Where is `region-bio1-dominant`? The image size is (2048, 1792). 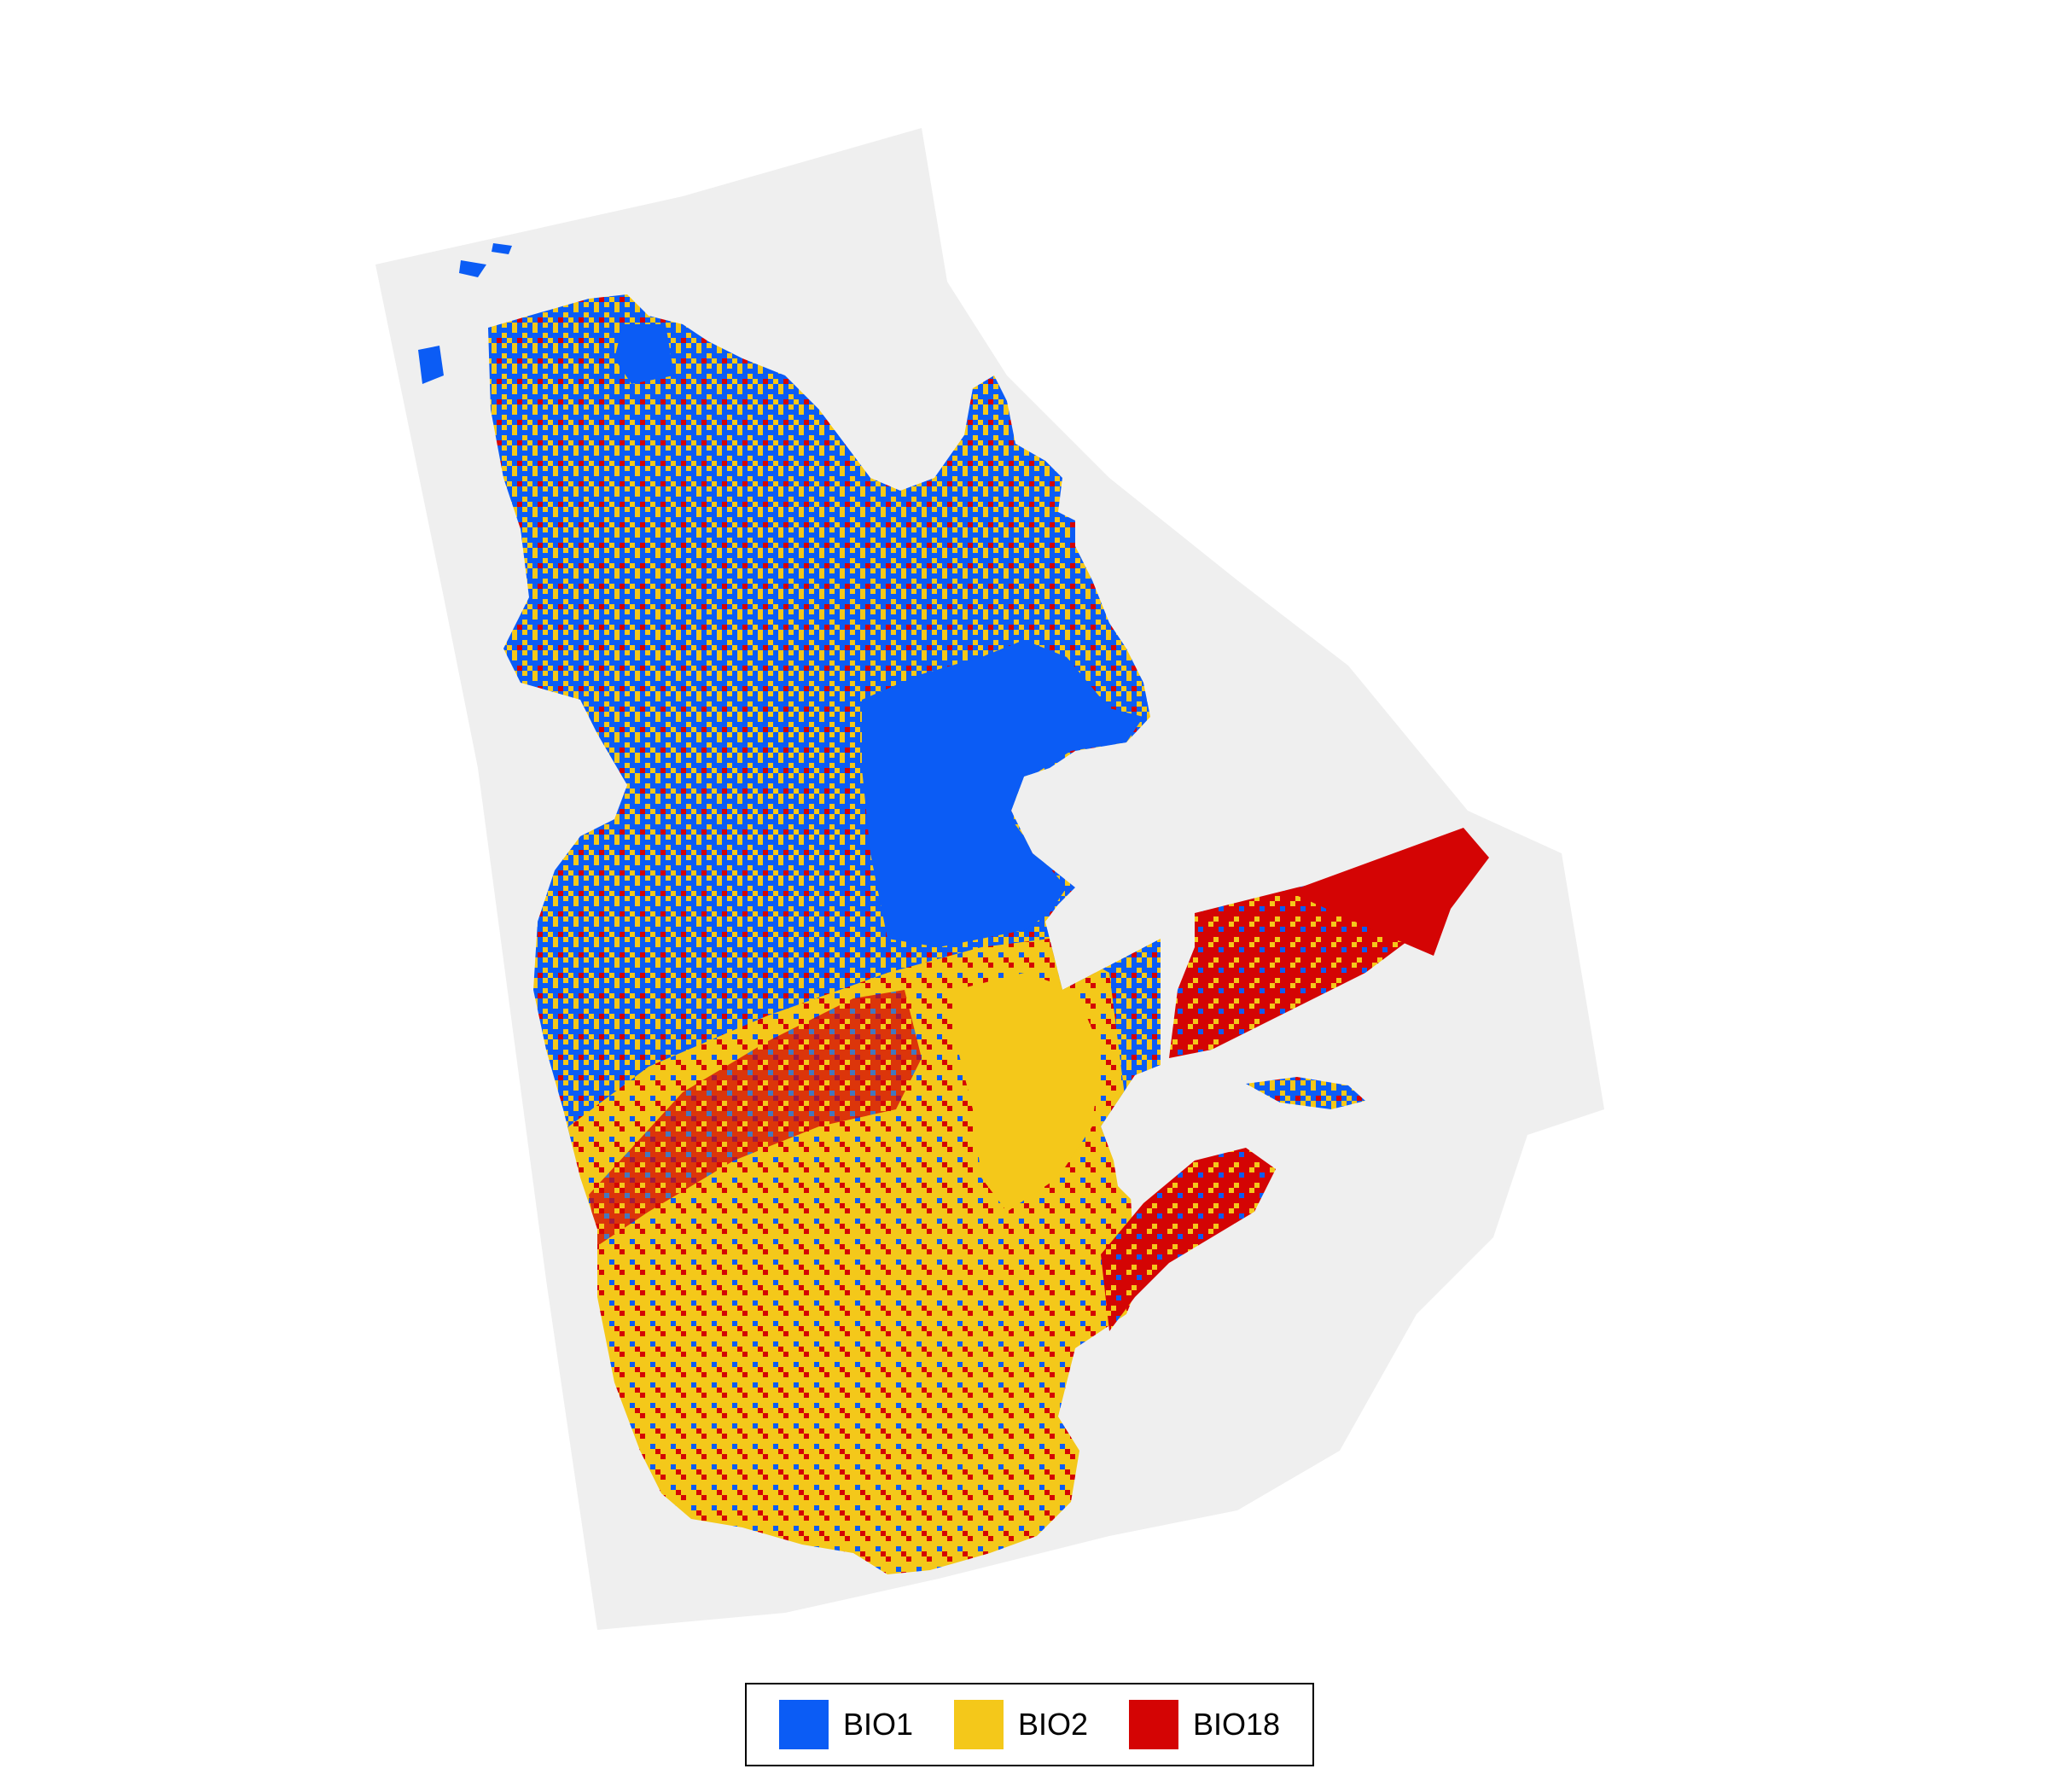 region-bio1-dominant is located at coordinates (1003, 793).